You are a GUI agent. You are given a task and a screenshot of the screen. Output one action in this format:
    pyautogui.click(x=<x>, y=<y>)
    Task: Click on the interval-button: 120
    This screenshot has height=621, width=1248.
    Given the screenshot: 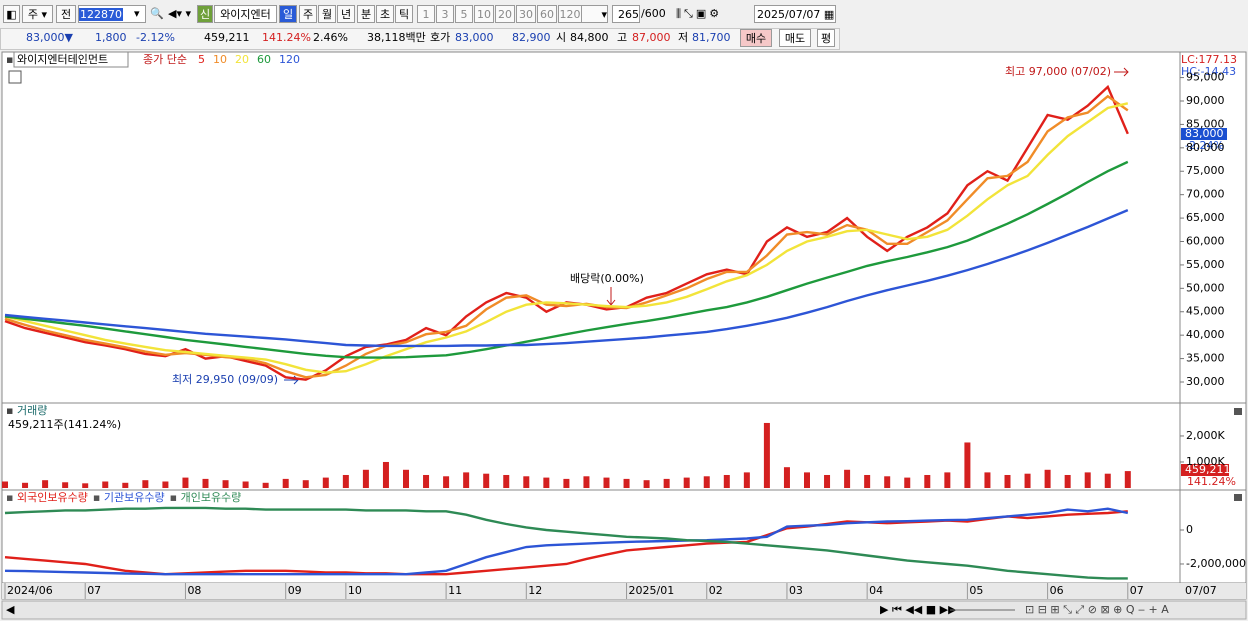 What is the action you would take?
    pyautogui.click(x=570, y=14)
    